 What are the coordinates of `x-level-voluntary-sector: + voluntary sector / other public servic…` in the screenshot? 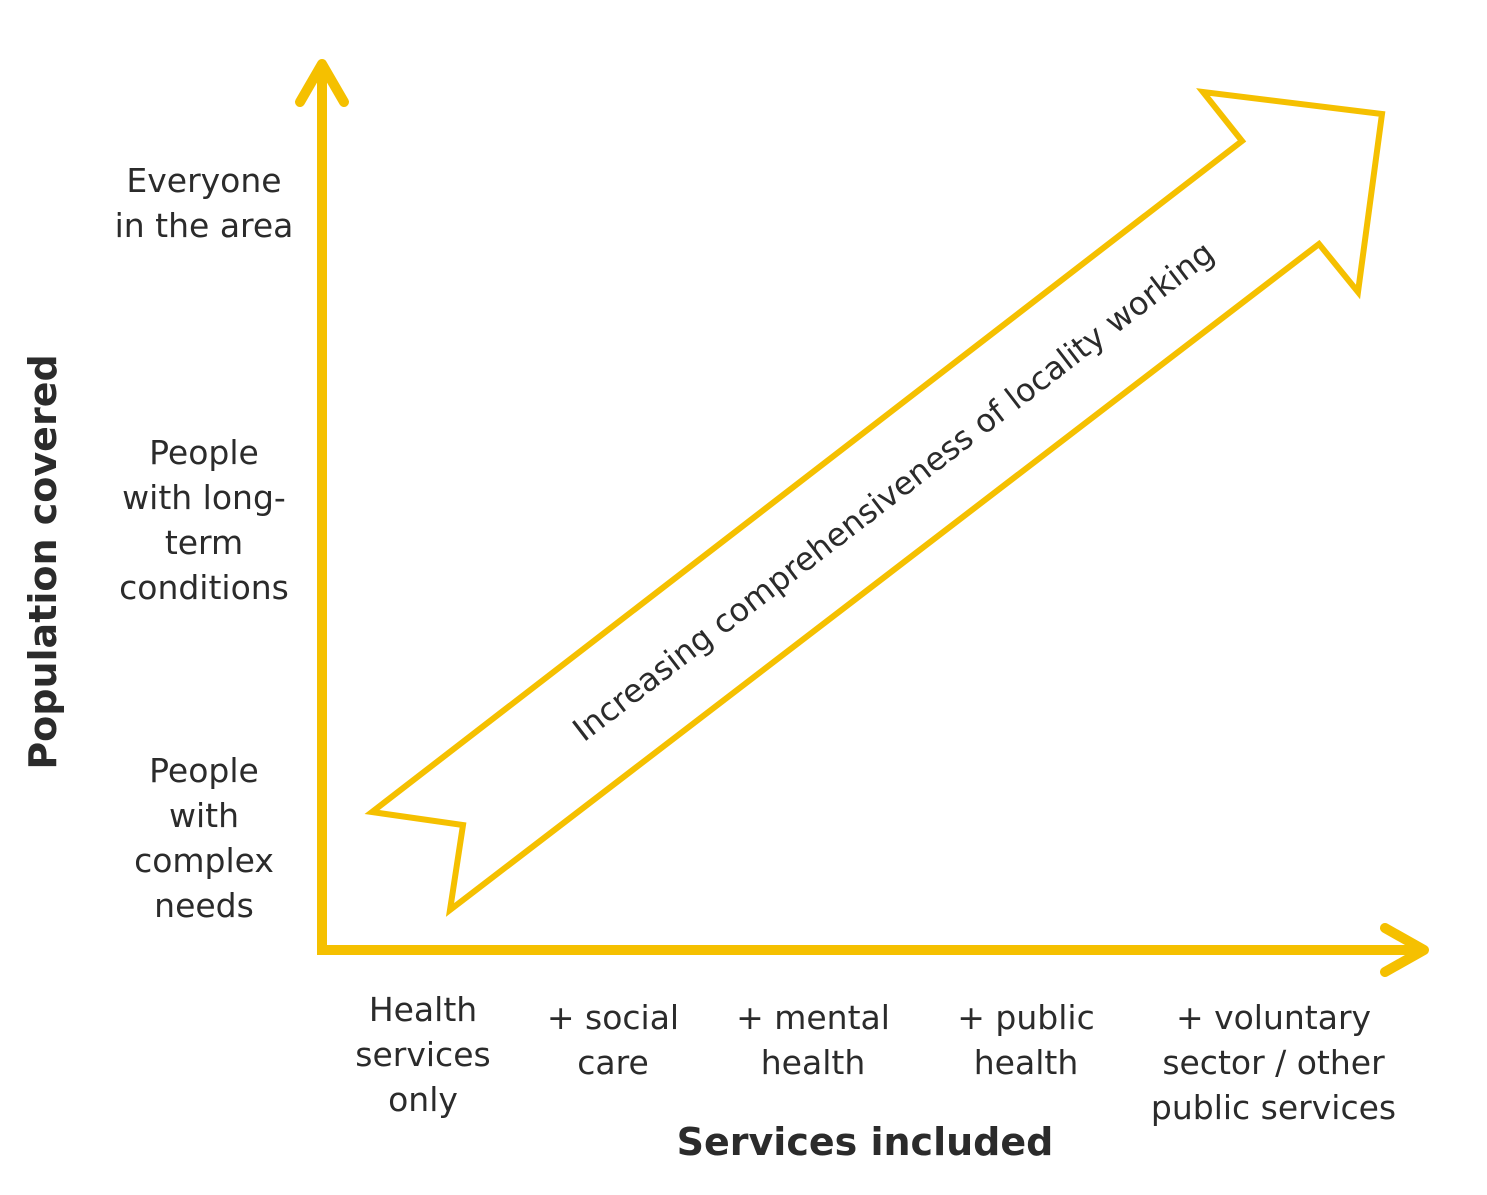 It's located at (1273, 1062).